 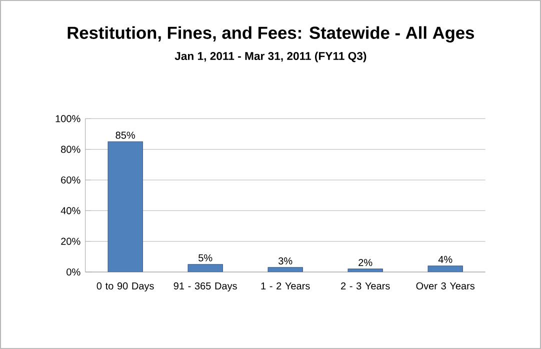 I want to click on x-tick-label: 1 - 2 Years, so click(x=285, y=286).